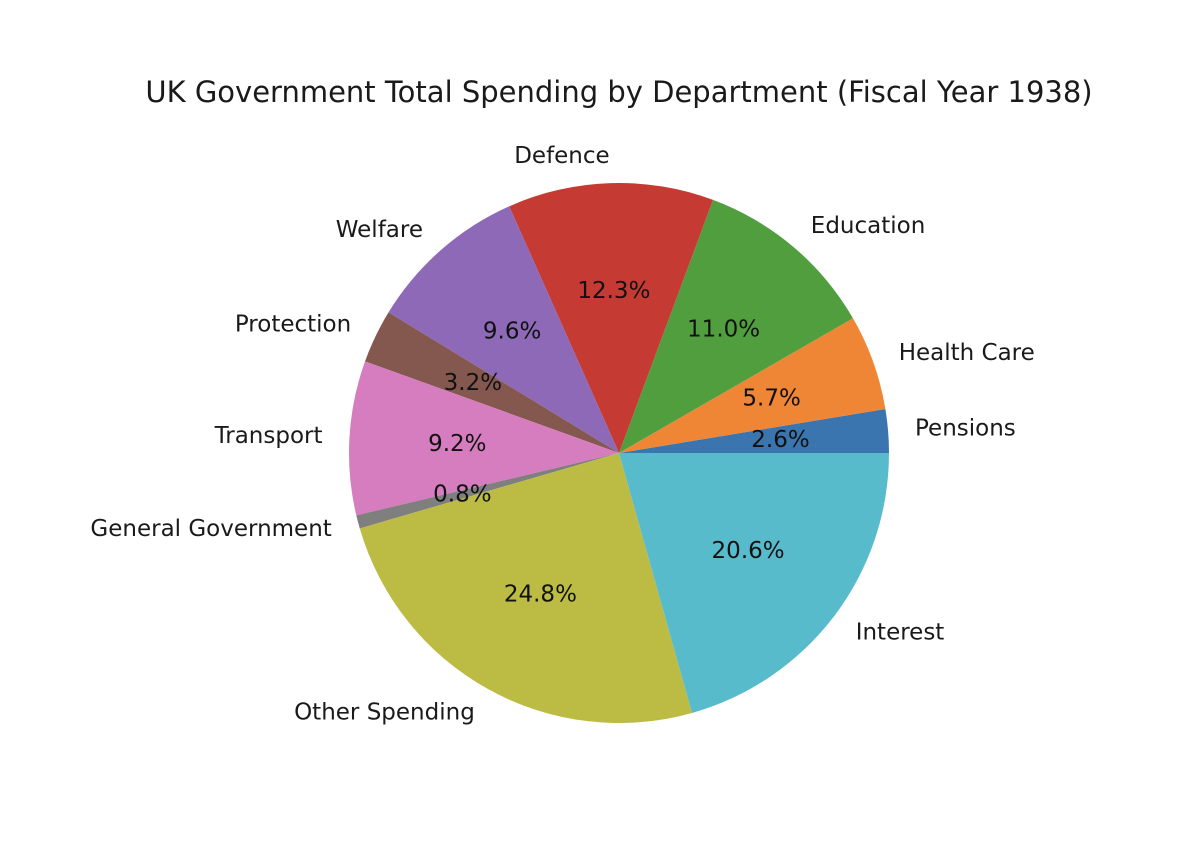  I want to click on pie-slice-education, so click(736, 326).